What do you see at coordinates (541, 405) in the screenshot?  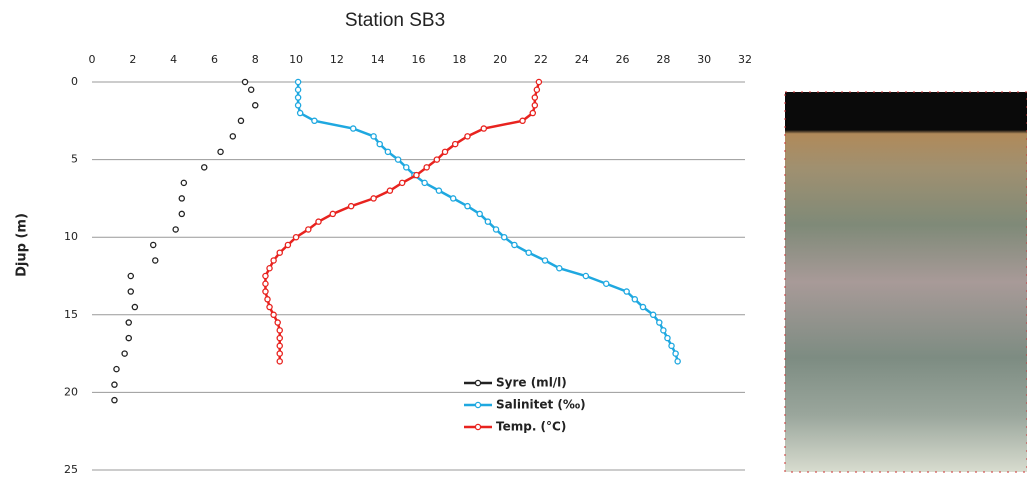 I see `legend-label: Salinitet (‰)` at bounding box center [541, 405].